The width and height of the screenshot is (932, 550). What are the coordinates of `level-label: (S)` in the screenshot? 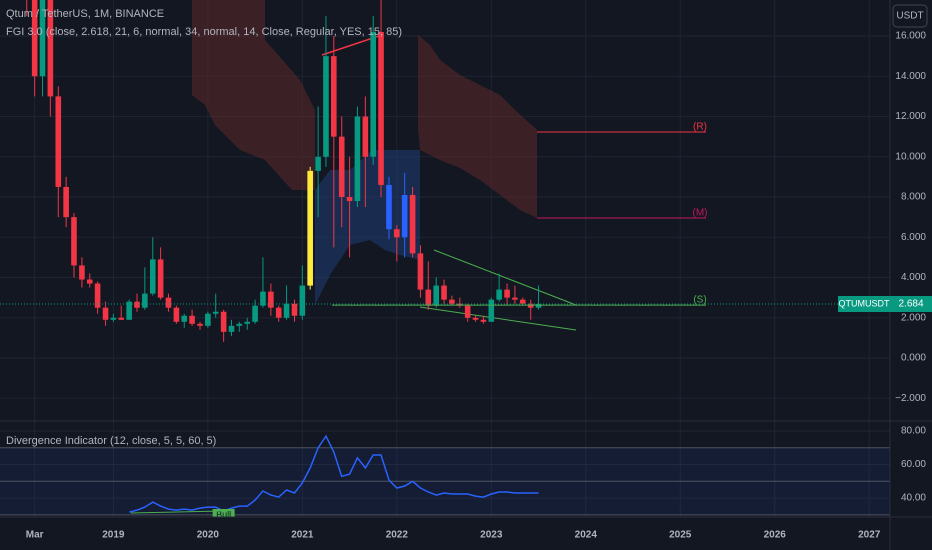 It's located at (699, 300).